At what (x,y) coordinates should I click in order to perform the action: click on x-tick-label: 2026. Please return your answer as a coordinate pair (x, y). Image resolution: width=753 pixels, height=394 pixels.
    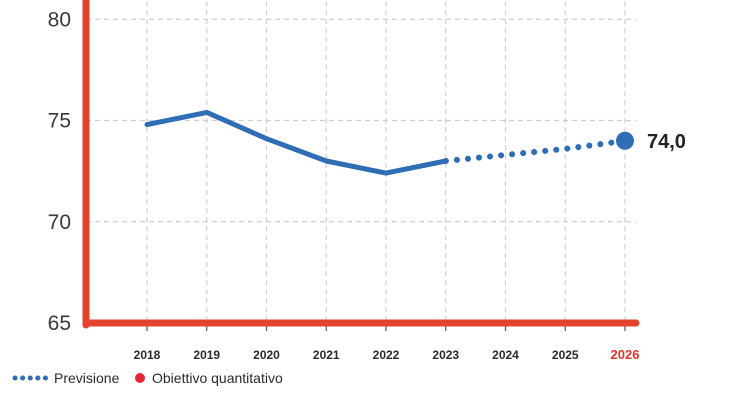
    Looking at the image, I should click on (625, 354).